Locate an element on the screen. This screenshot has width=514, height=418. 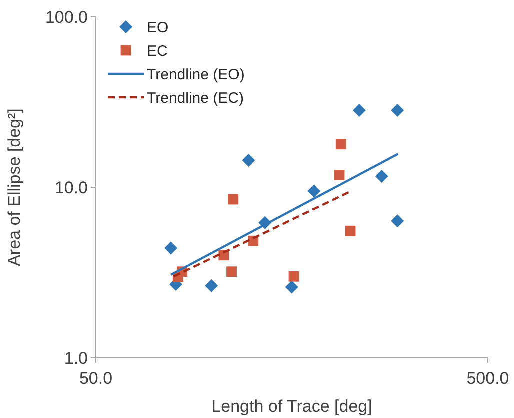
legend-label: EO is located at coordinates (158, 27).